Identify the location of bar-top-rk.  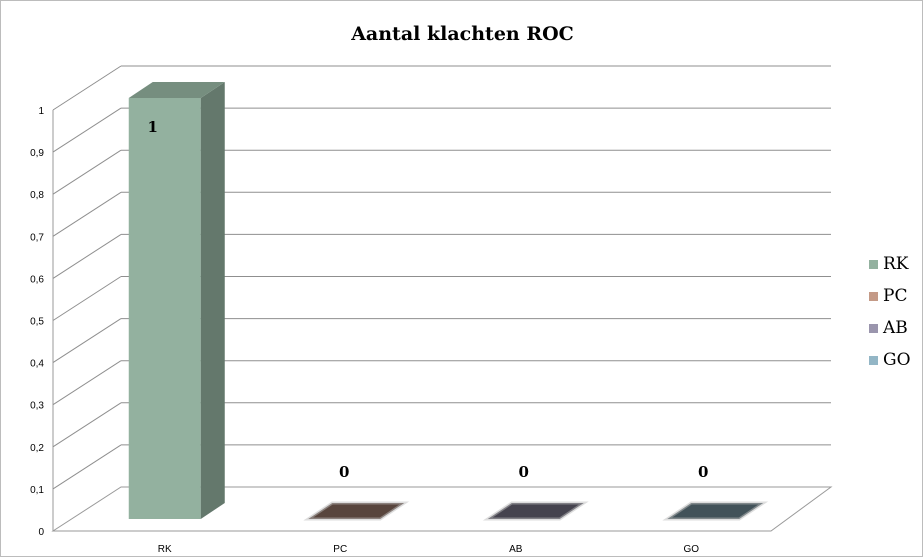
(176, 90).